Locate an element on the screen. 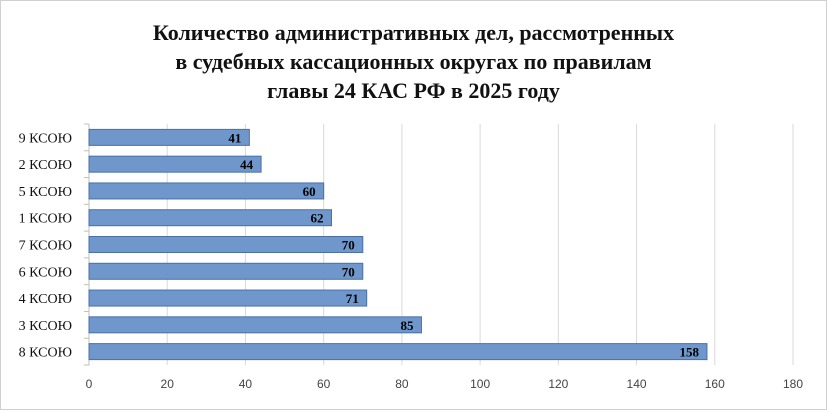 Image resolution: width=827 pixels, height=410 pixels. category-label: 8 КСОЮ is located at coordinates (45, 353).